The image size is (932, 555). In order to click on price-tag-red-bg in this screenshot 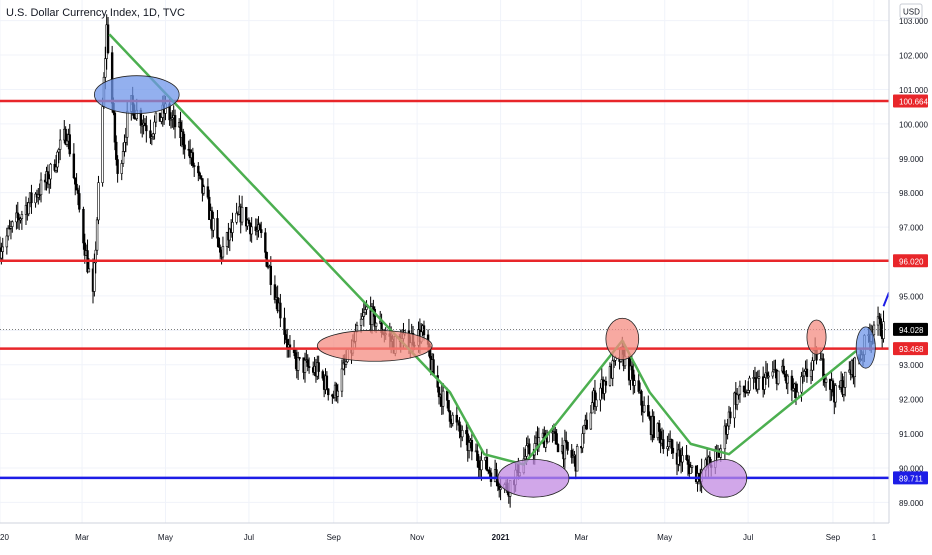, I will do `click(910, 101)`.